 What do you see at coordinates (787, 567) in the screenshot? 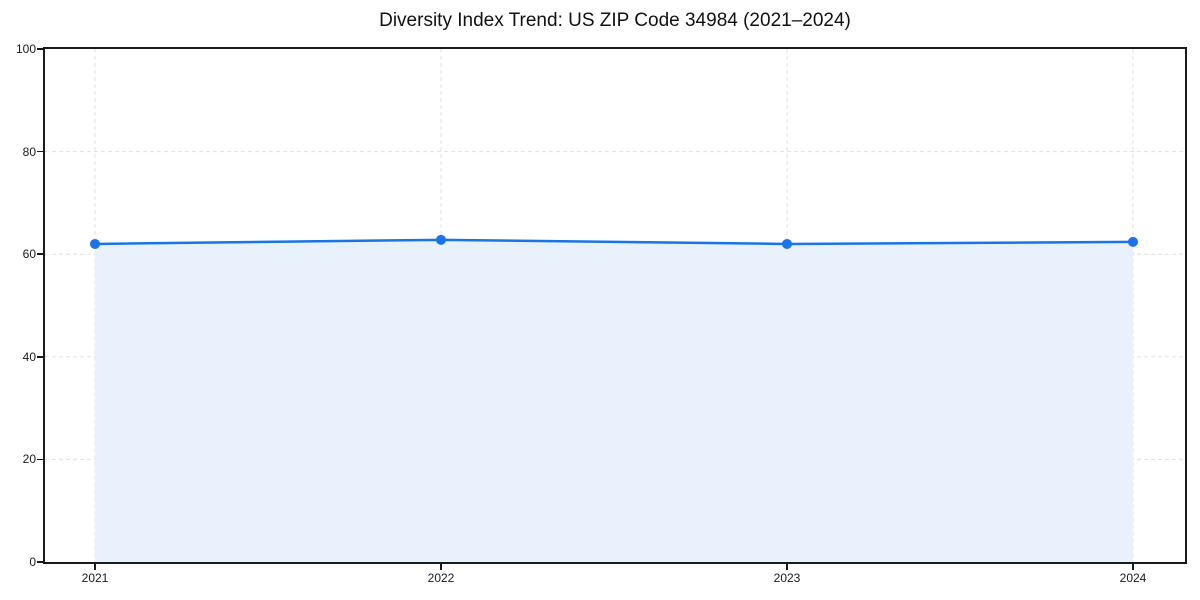
I see `x-tick-mark-2023` at bounding box center [787, 567].